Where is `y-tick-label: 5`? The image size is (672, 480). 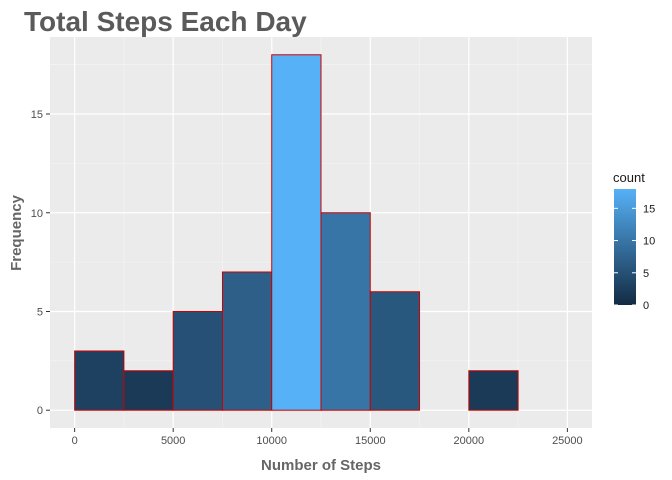 y-tick-label: 5 is located at coordinates (40, 312).